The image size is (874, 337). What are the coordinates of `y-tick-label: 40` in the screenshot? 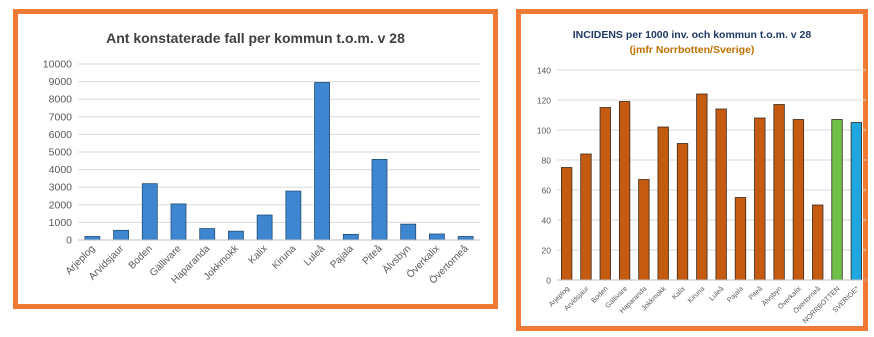 It's located at (547, 221).